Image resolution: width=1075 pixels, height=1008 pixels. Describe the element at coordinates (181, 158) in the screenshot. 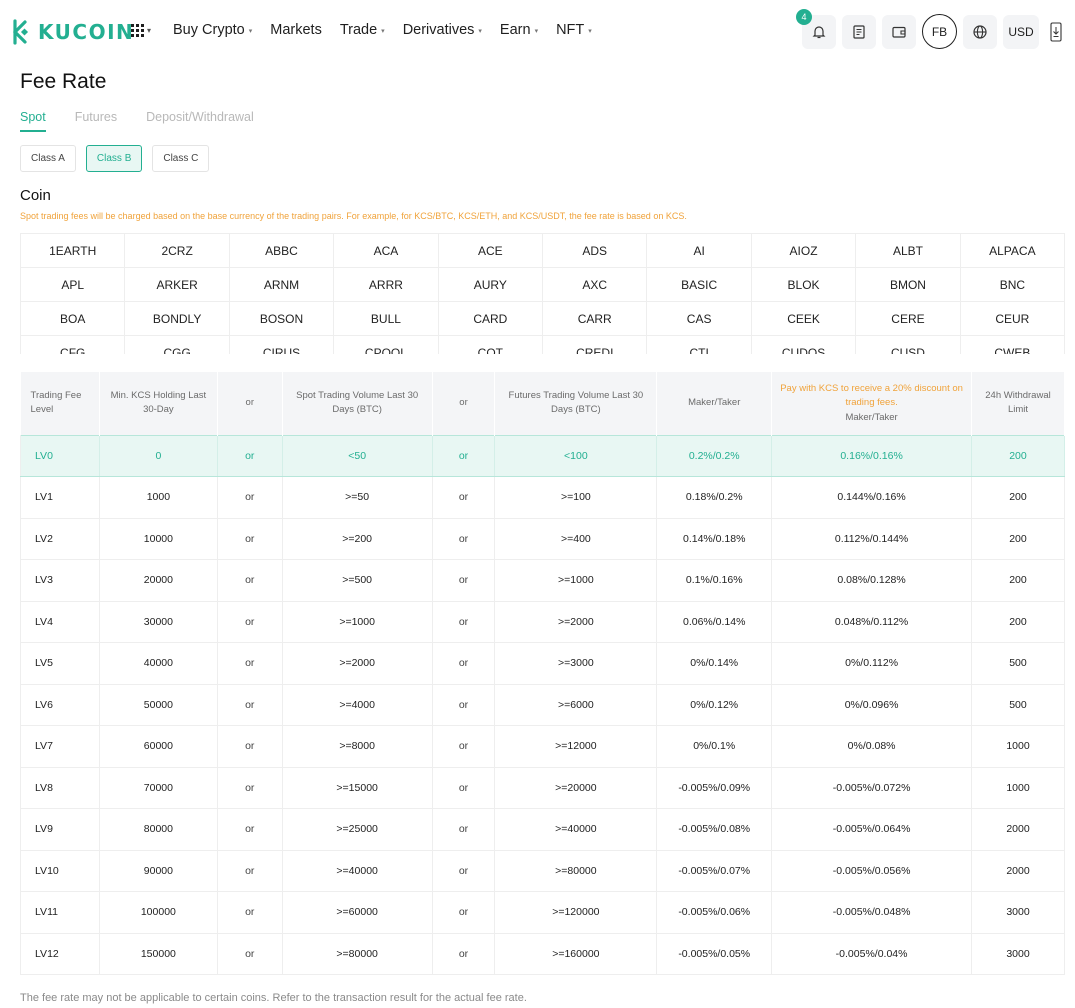

I see `class-c-button: Class C` at that location.